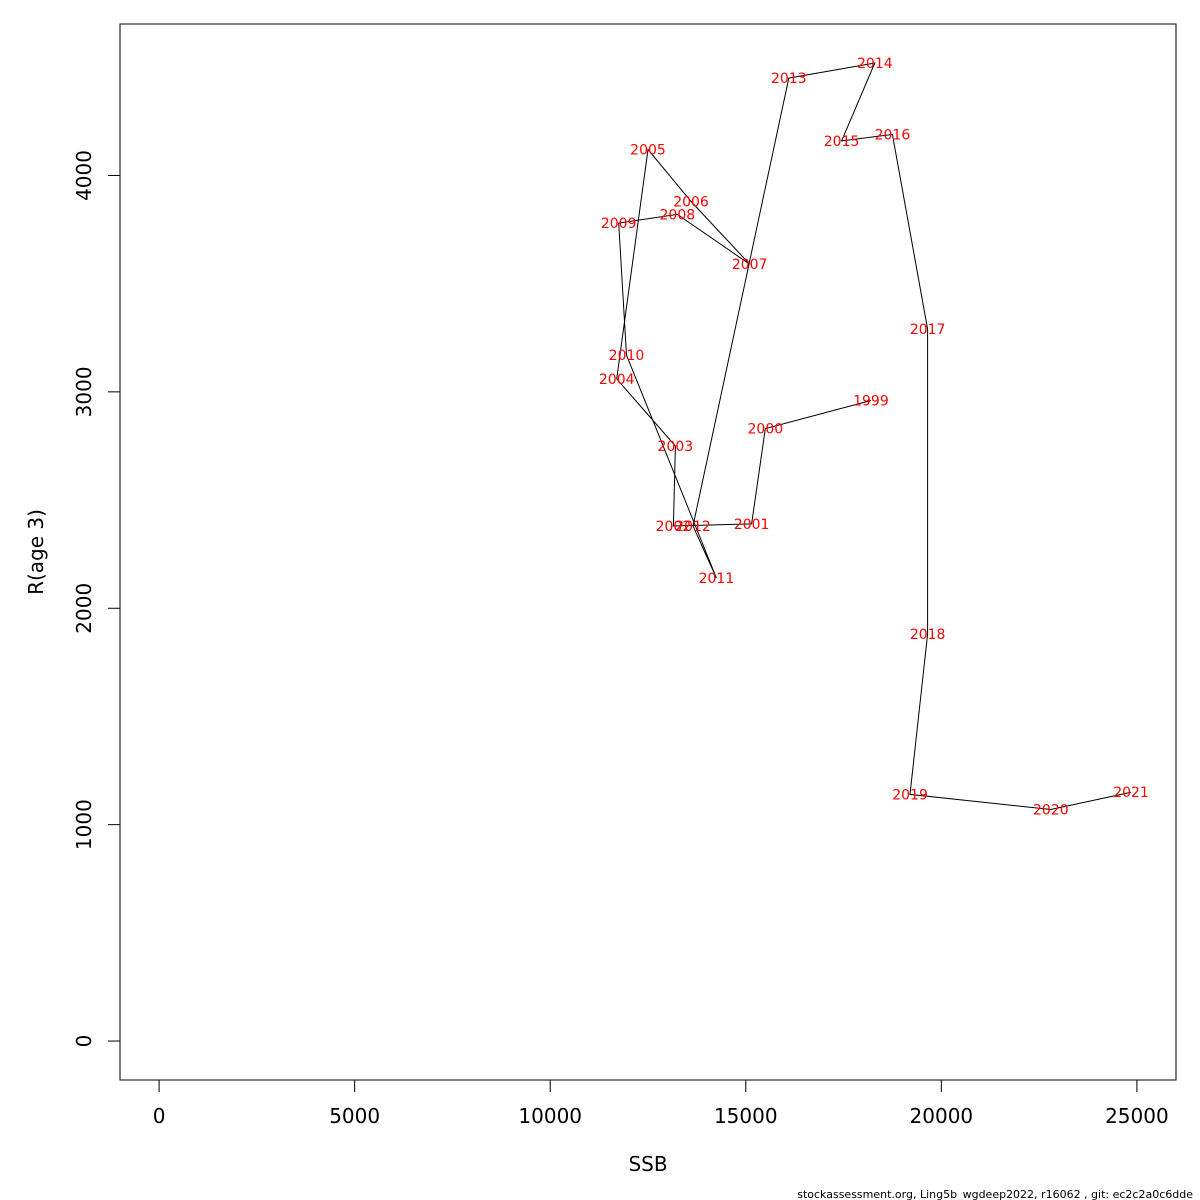 The width and height of the screenshot is (1200, 1200). I want to click on point-label-2000: 2000, so click(766, 430).